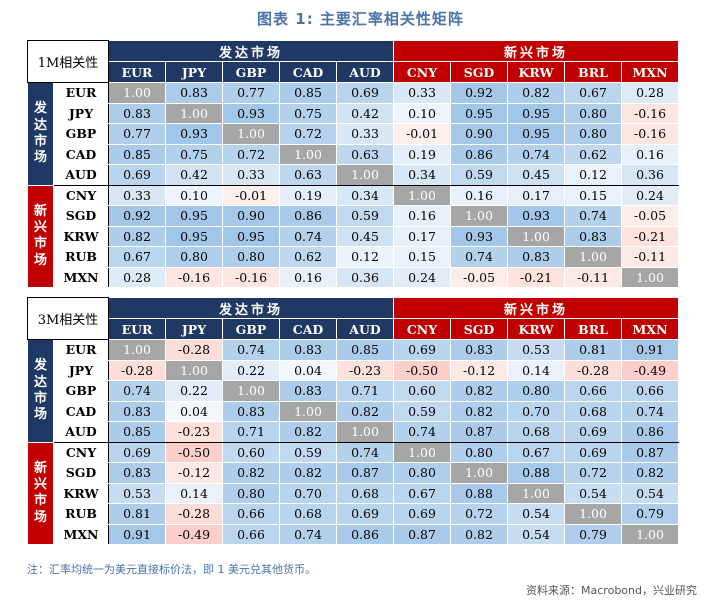 The image size is (721, 603). Describe the element at coordinates (536, 134) in the screenshot. I see `correlation-cell: 0.95` at that location.